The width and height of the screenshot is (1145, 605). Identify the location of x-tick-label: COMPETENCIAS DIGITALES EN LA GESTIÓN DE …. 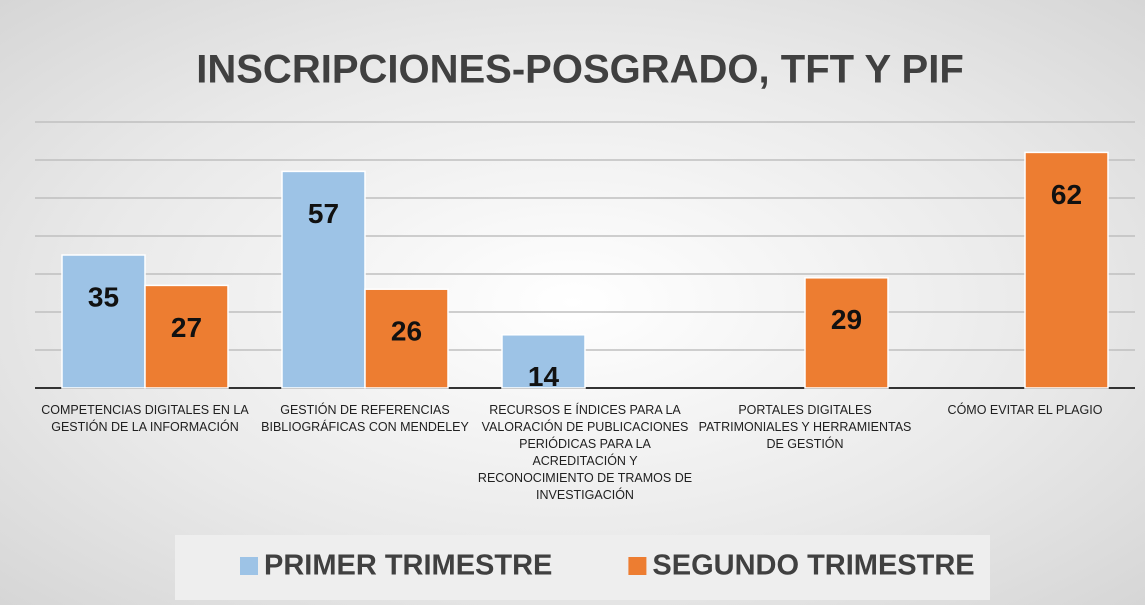
(145, 418).